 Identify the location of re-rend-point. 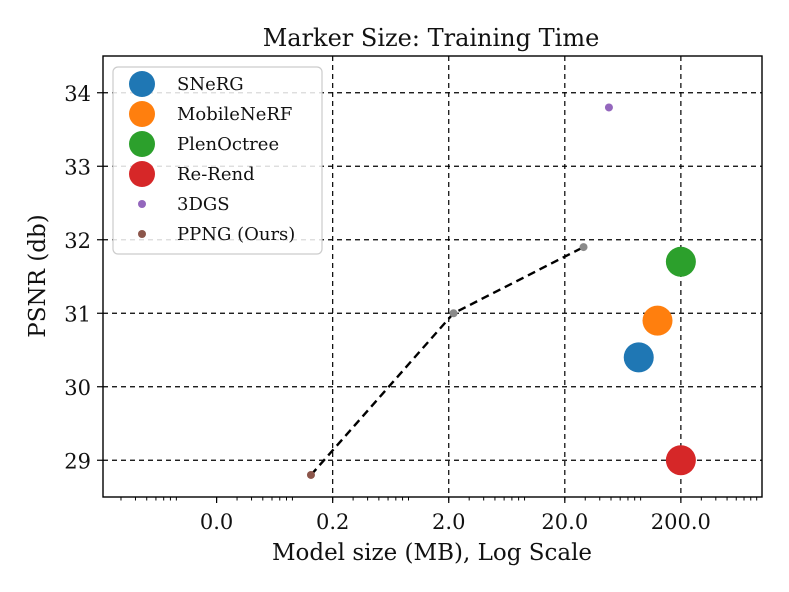
(680, 460).